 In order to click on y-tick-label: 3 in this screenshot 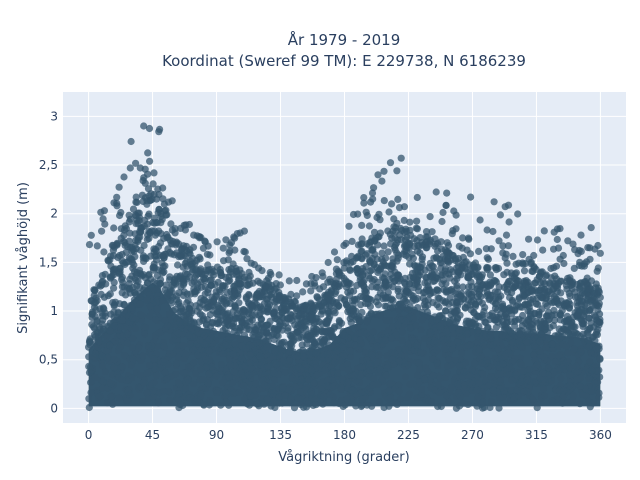, I will do `click(54, 116)`.